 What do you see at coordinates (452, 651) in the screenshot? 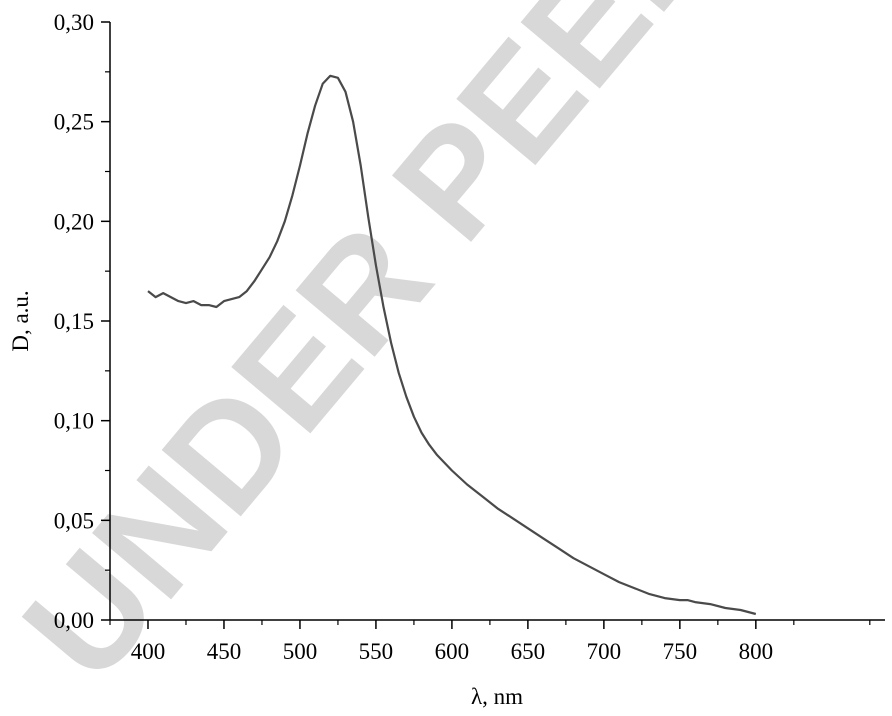
I see `x-tick-label: 600` at bounding box center [452, 651].